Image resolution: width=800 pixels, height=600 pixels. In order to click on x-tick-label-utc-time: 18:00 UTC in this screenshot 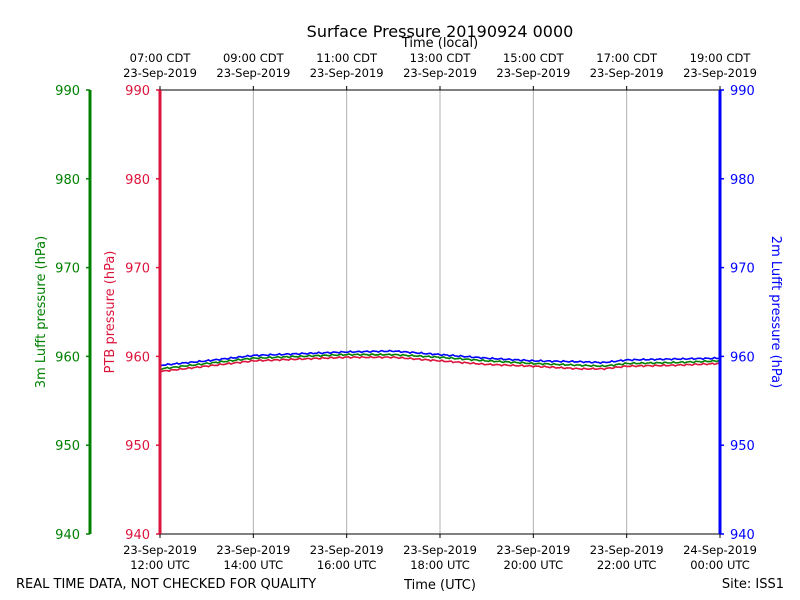, I will do `click(440, 565)`.